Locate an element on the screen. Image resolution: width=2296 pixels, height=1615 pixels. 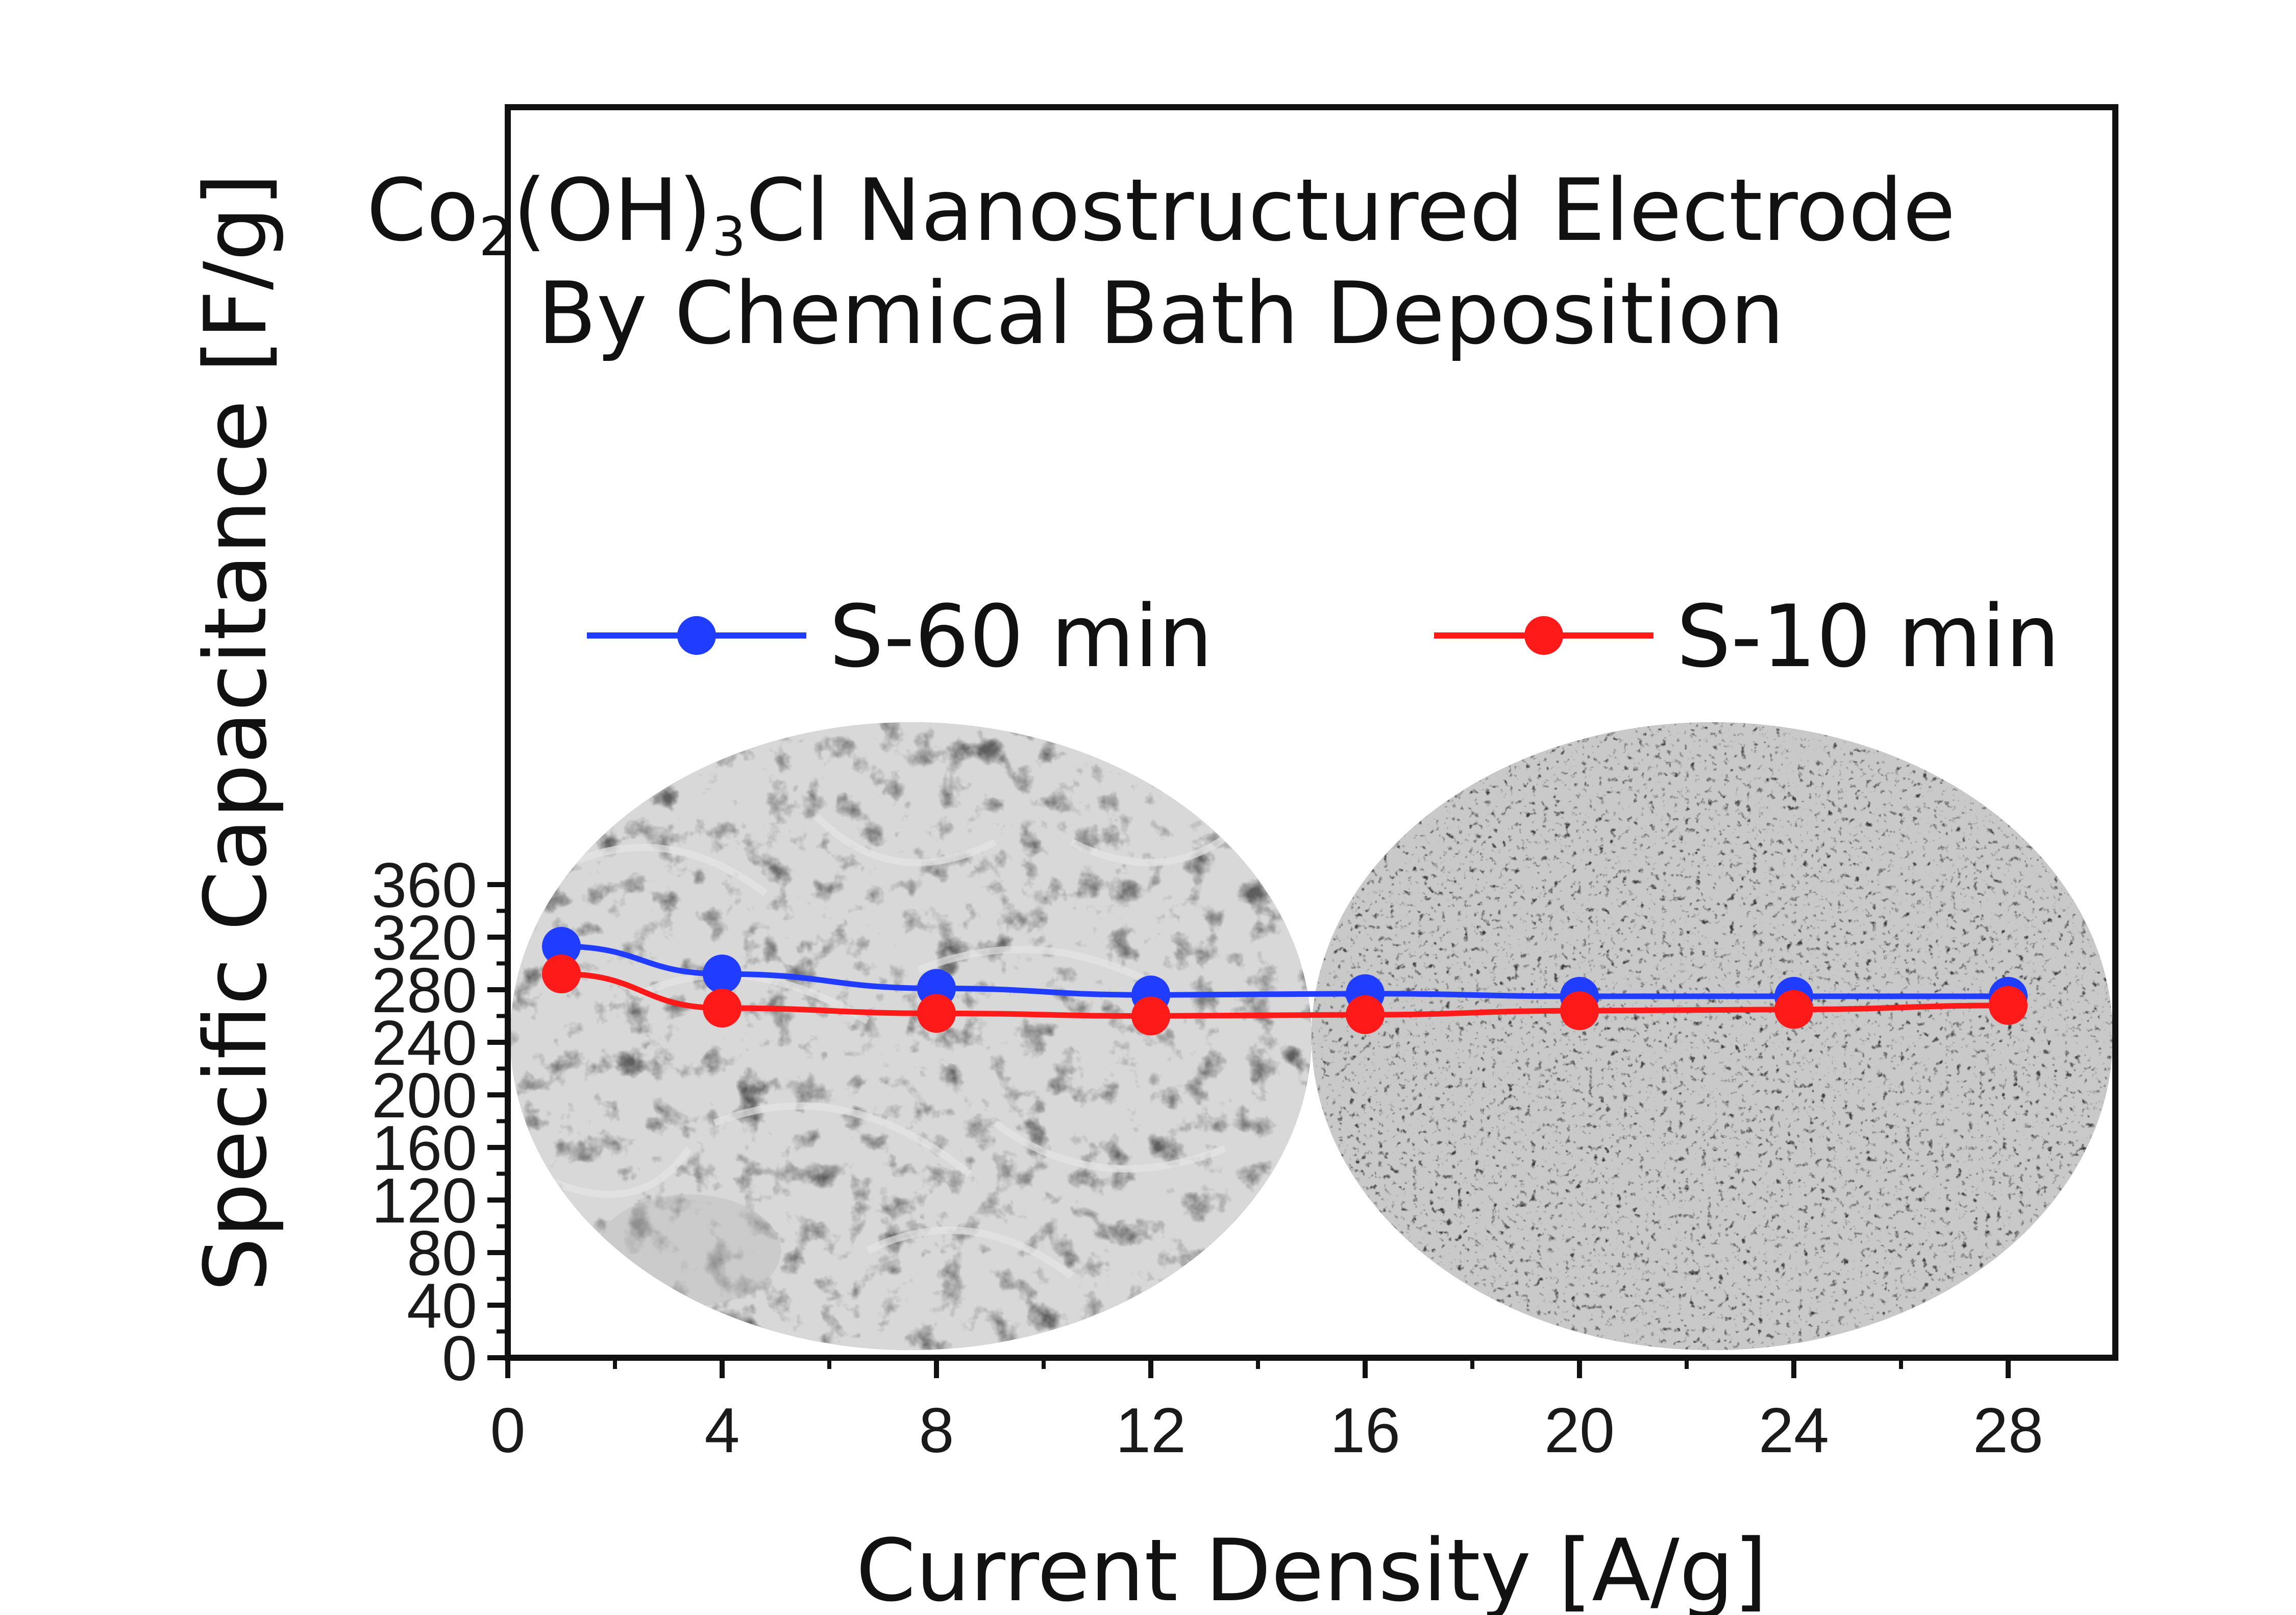
x-tick-label: 0 is located at coordinates (508, 1431).